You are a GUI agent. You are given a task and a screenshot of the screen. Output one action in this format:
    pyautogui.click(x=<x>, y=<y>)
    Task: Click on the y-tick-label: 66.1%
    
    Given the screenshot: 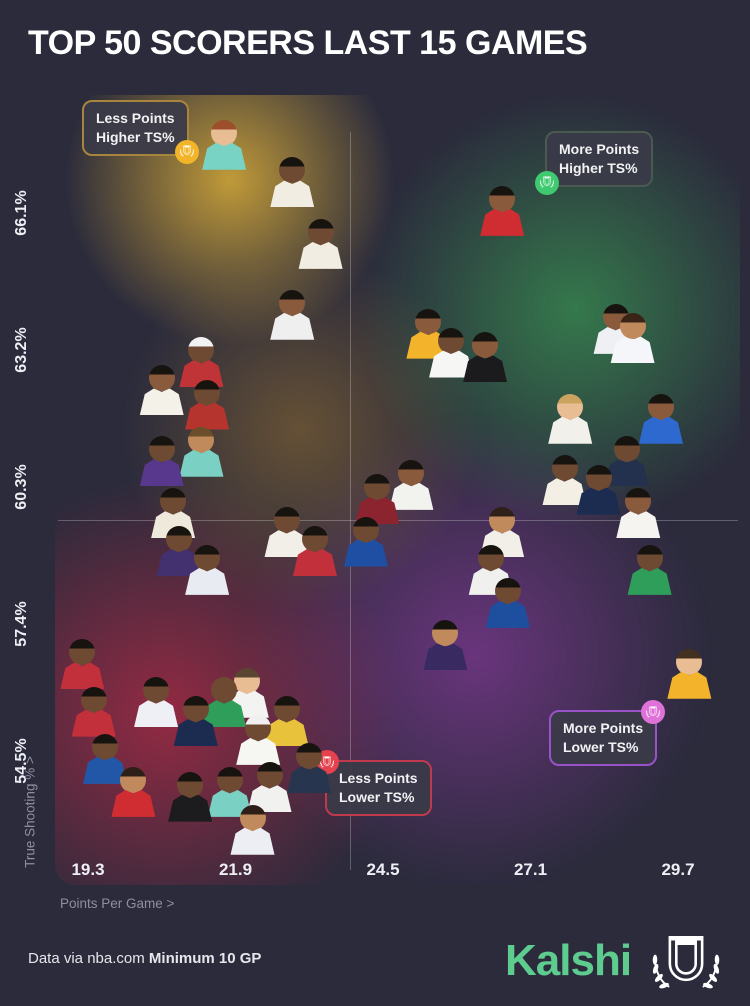 What is the action you would take?
    pyautogui.click(x=21, y=213)
    